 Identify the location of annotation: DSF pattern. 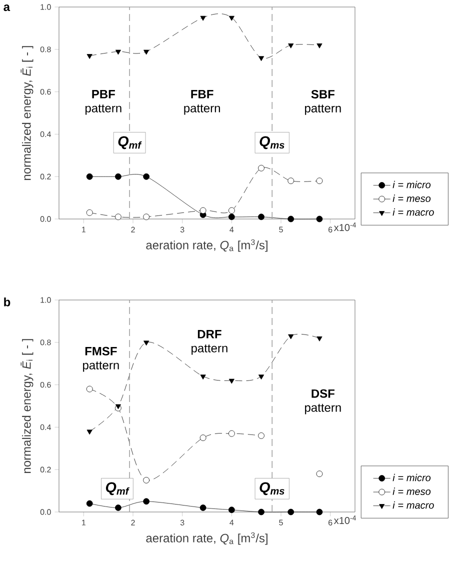
(323, 401).